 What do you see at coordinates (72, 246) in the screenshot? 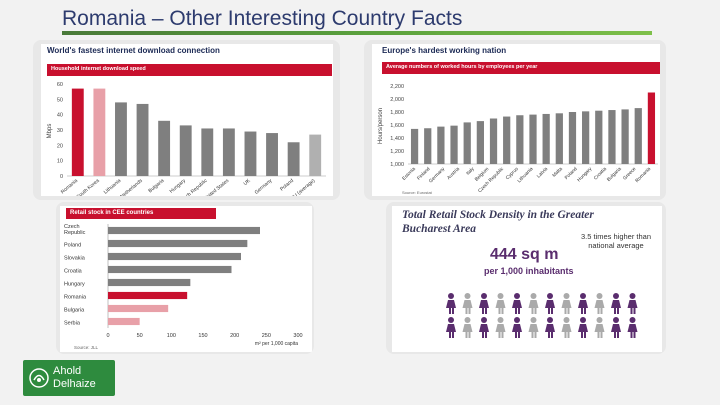
I see `y-tick-label: Poland` at bounding box center [72, 246].